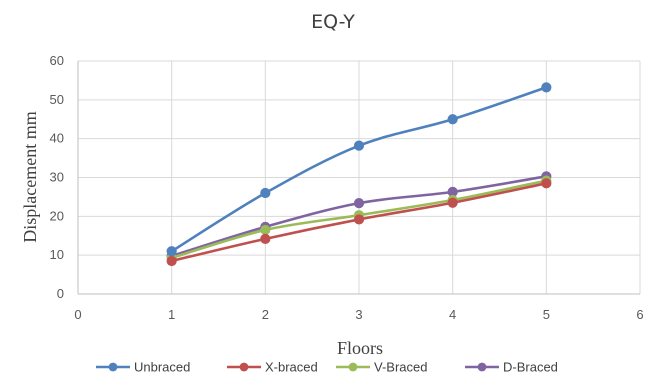  Describe the element at coordinates (482, 367) in the screenshot. I see `legend-marker-d-braced` at that location.